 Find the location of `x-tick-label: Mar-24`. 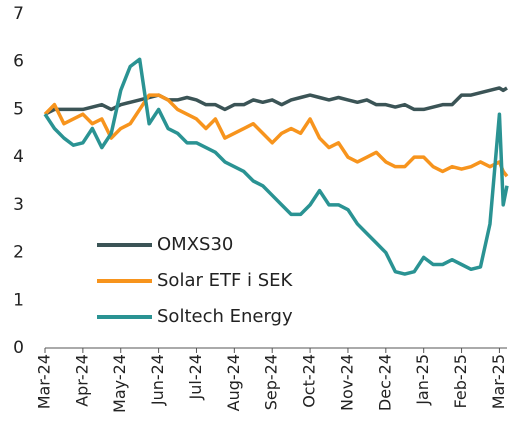

x-tick-label: Mar-24 is located at coordinates (44, 381).